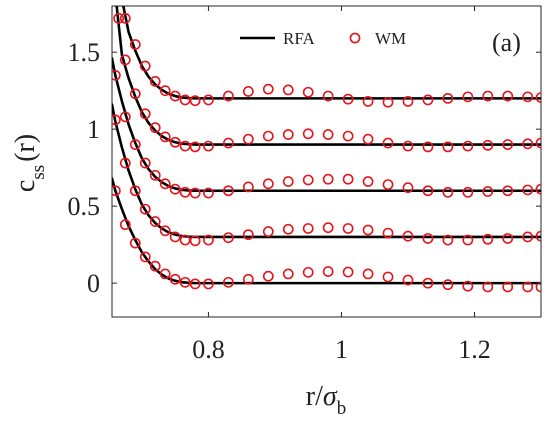  What do you see at coordinates (390, 38) in the screenshot?
I see `legend-wm-label: WM` at bounding box center [390, 38].